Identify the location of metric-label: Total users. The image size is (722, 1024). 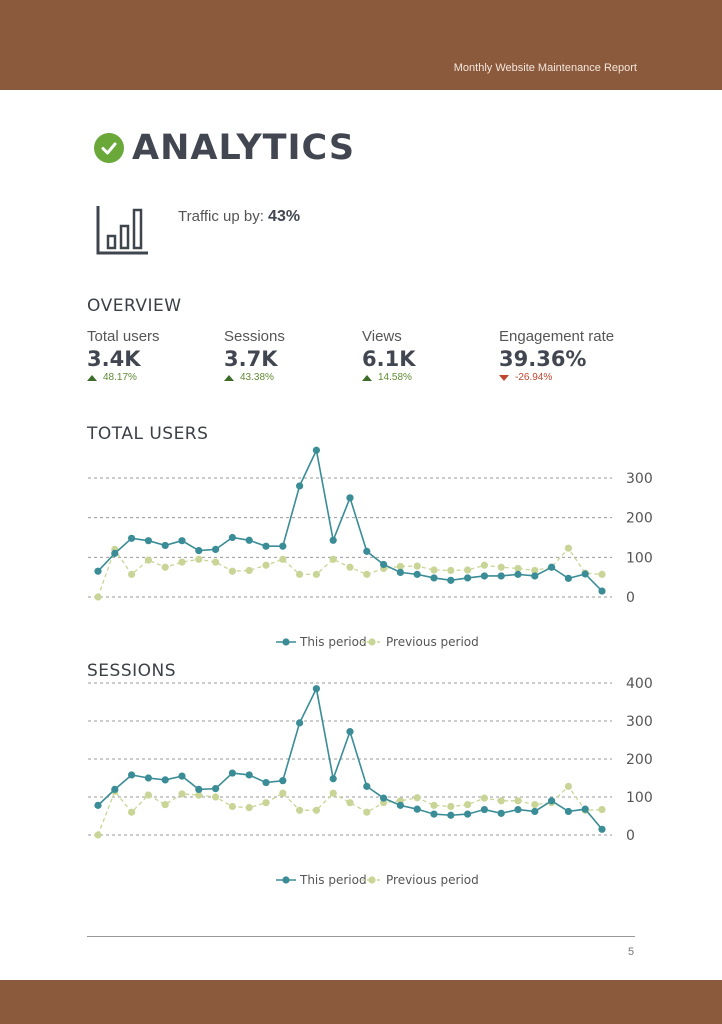
(123, 336).